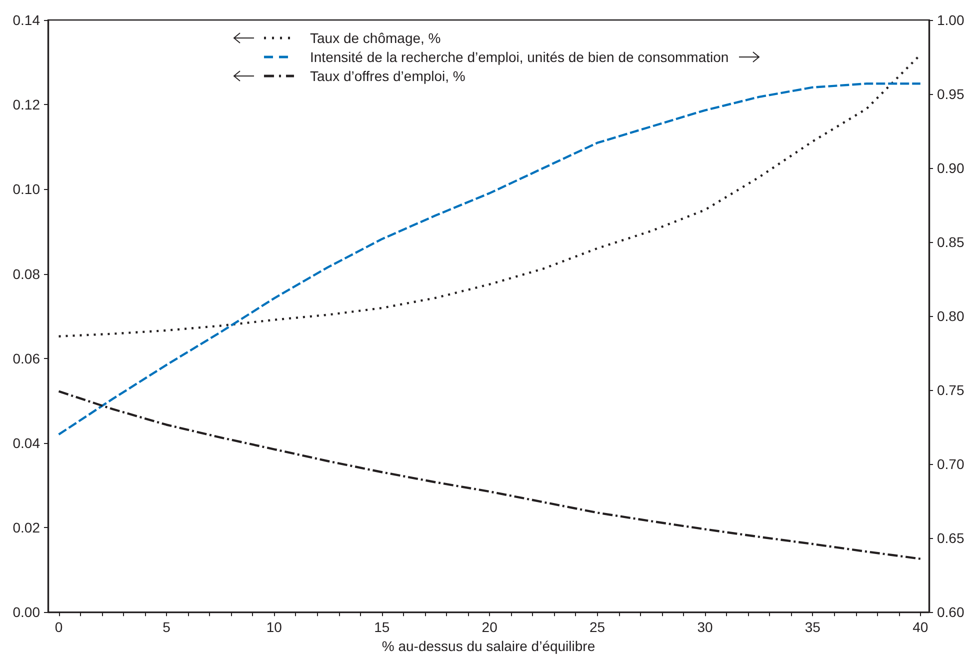  I want to click on y-tick-label: 0.08, so click(26, 274).